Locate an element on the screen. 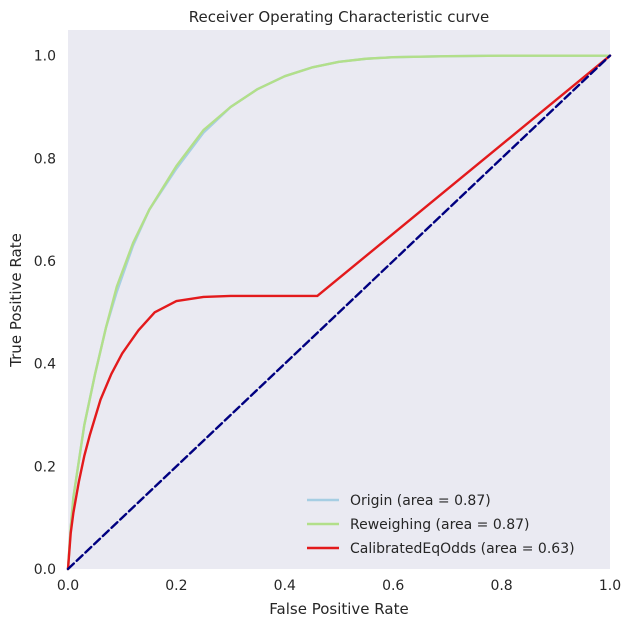 The image size is (632, 628). y-tick-label: 0.0 is located at coordinates (45, 570).